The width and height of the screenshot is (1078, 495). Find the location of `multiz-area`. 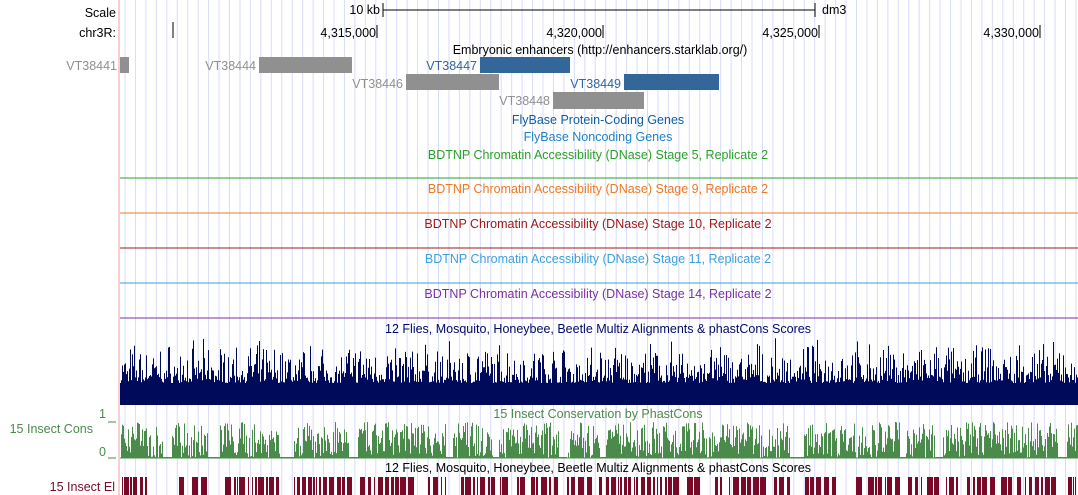

multiz-area is located at coordinates (599, 371).